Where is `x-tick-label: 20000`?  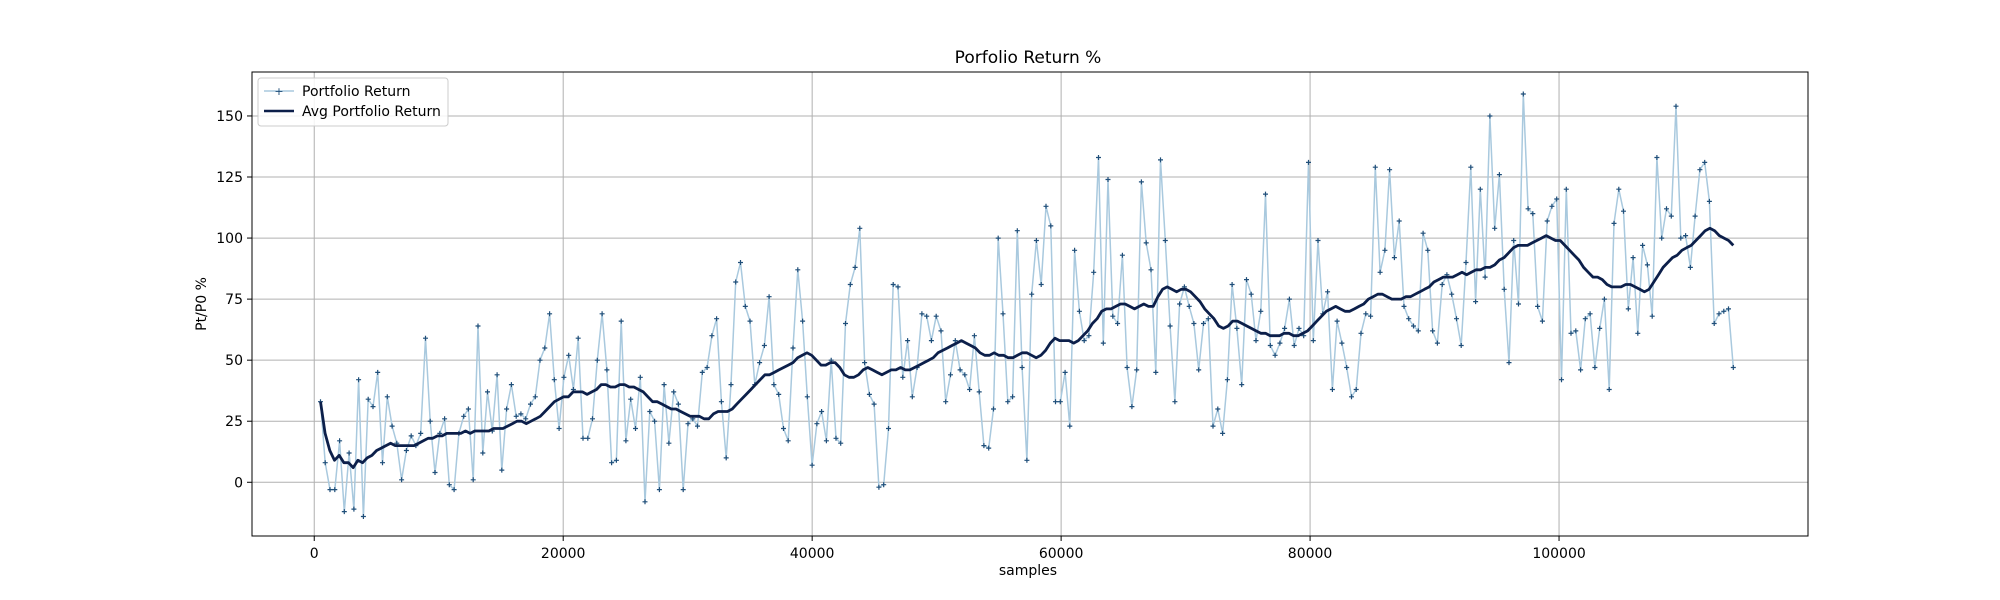
x-tick-label: 20000 is located at coordinates (563, 554).